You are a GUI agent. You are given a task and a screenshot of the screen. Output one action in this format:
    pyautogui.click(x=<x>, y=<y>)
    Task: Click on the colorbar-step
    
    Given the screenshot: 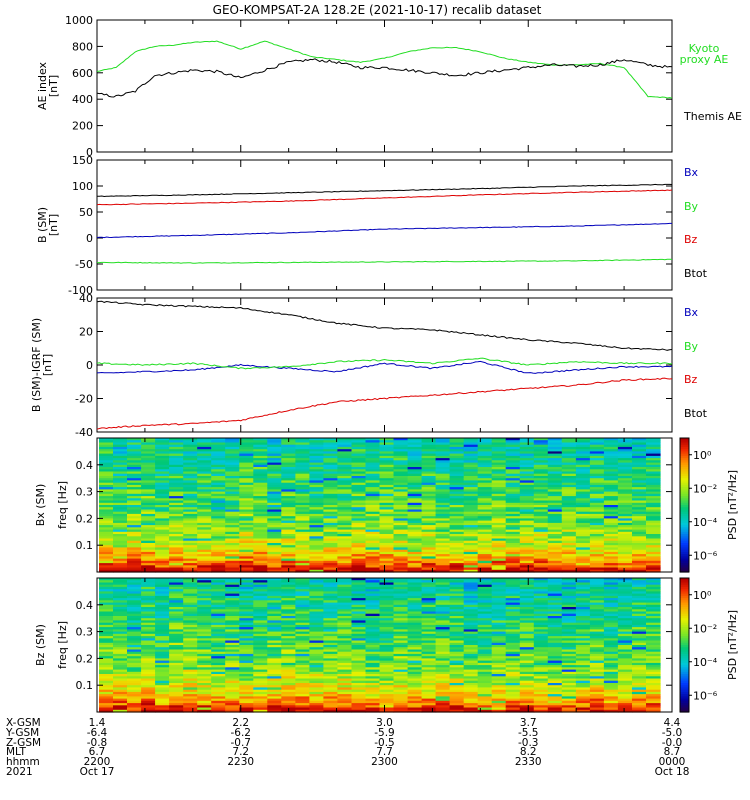 What is the action you would take?
    pyautogui.click(x=684, y=538)
    